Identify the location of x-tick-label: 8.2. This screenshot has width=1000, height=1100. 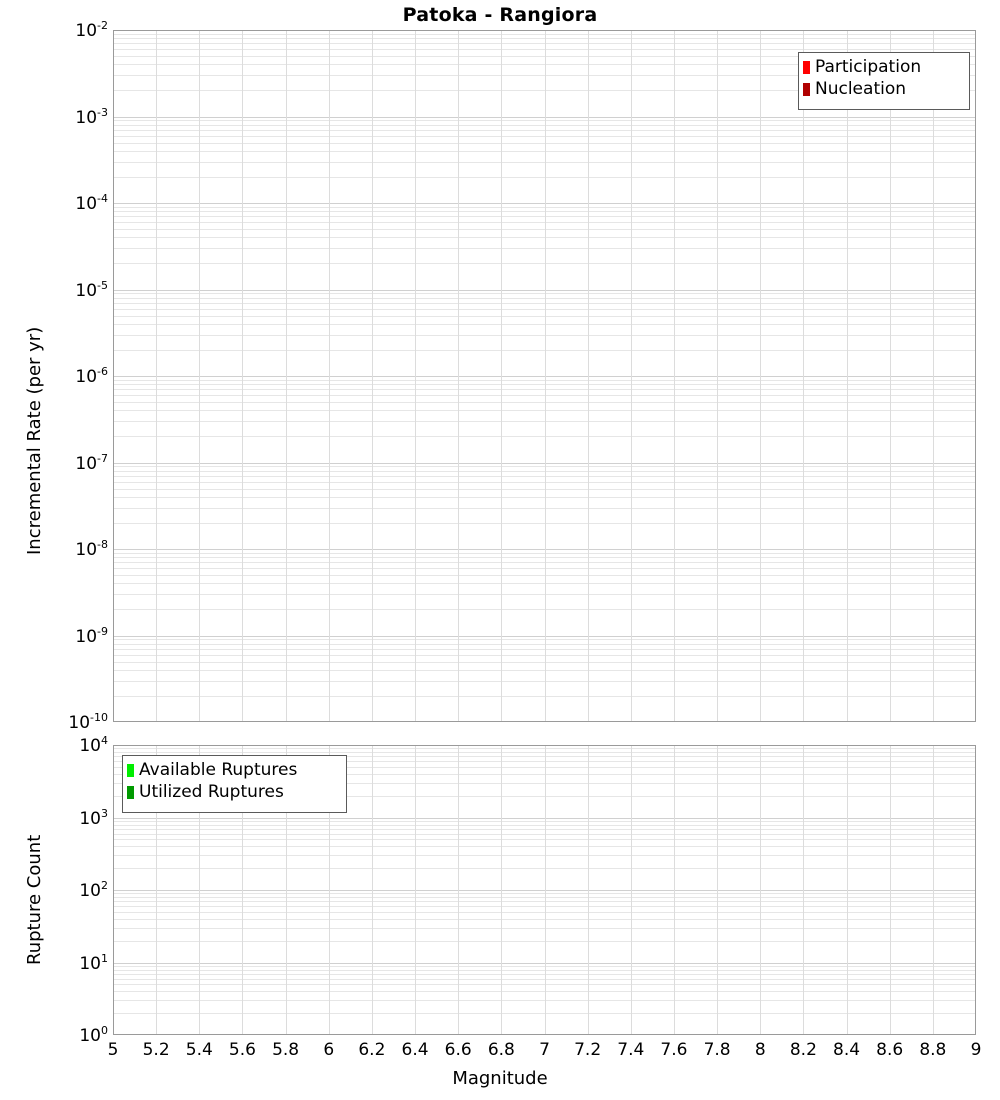
(803, 1050).